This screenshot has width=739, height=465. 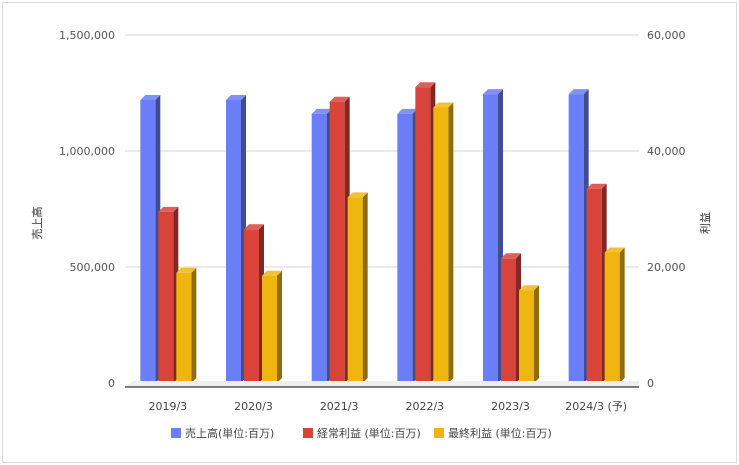 I want to click on legend-item: 最終利益 (単位:百万), so click(x=493, y=433).